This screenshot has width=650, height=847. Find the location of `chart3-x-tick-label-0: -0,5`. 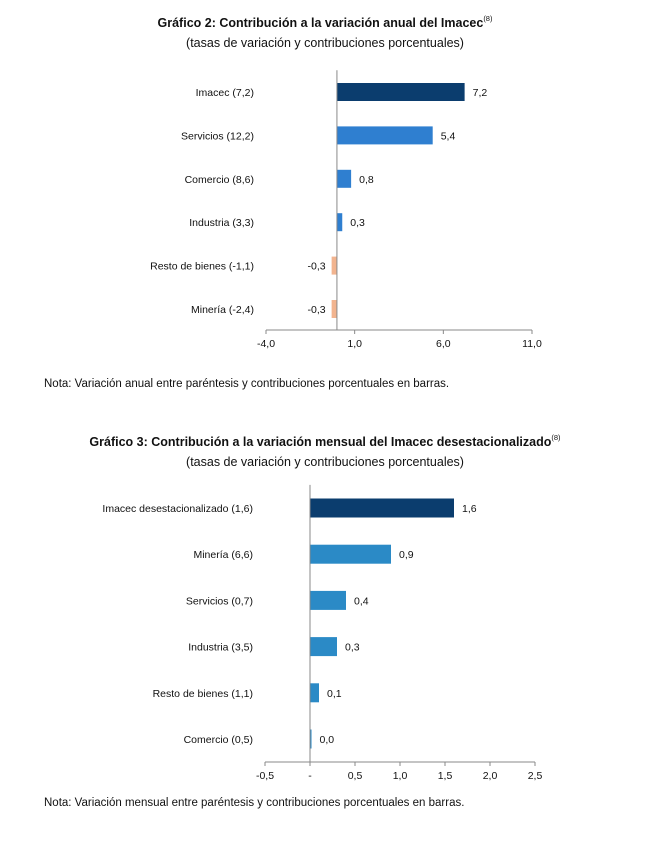

chart3-x-tick-label-0: -0,5 is located at coordinates (265, 776).